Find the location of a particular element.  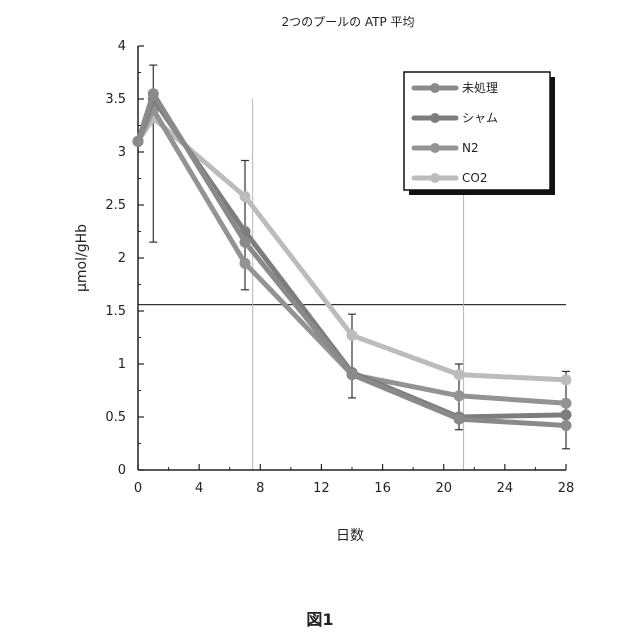

legend-label: 未処理 is located at coordinates (480, 88).